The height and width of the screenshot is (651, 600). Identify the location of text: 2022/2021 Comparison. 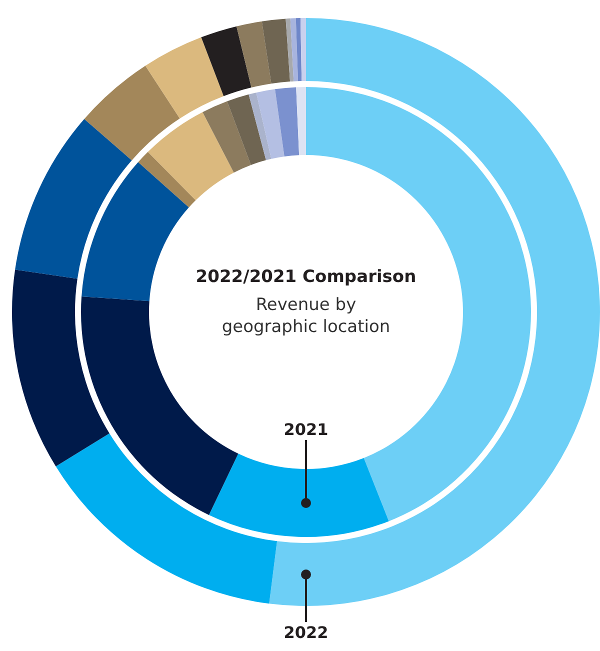
(306, 277).